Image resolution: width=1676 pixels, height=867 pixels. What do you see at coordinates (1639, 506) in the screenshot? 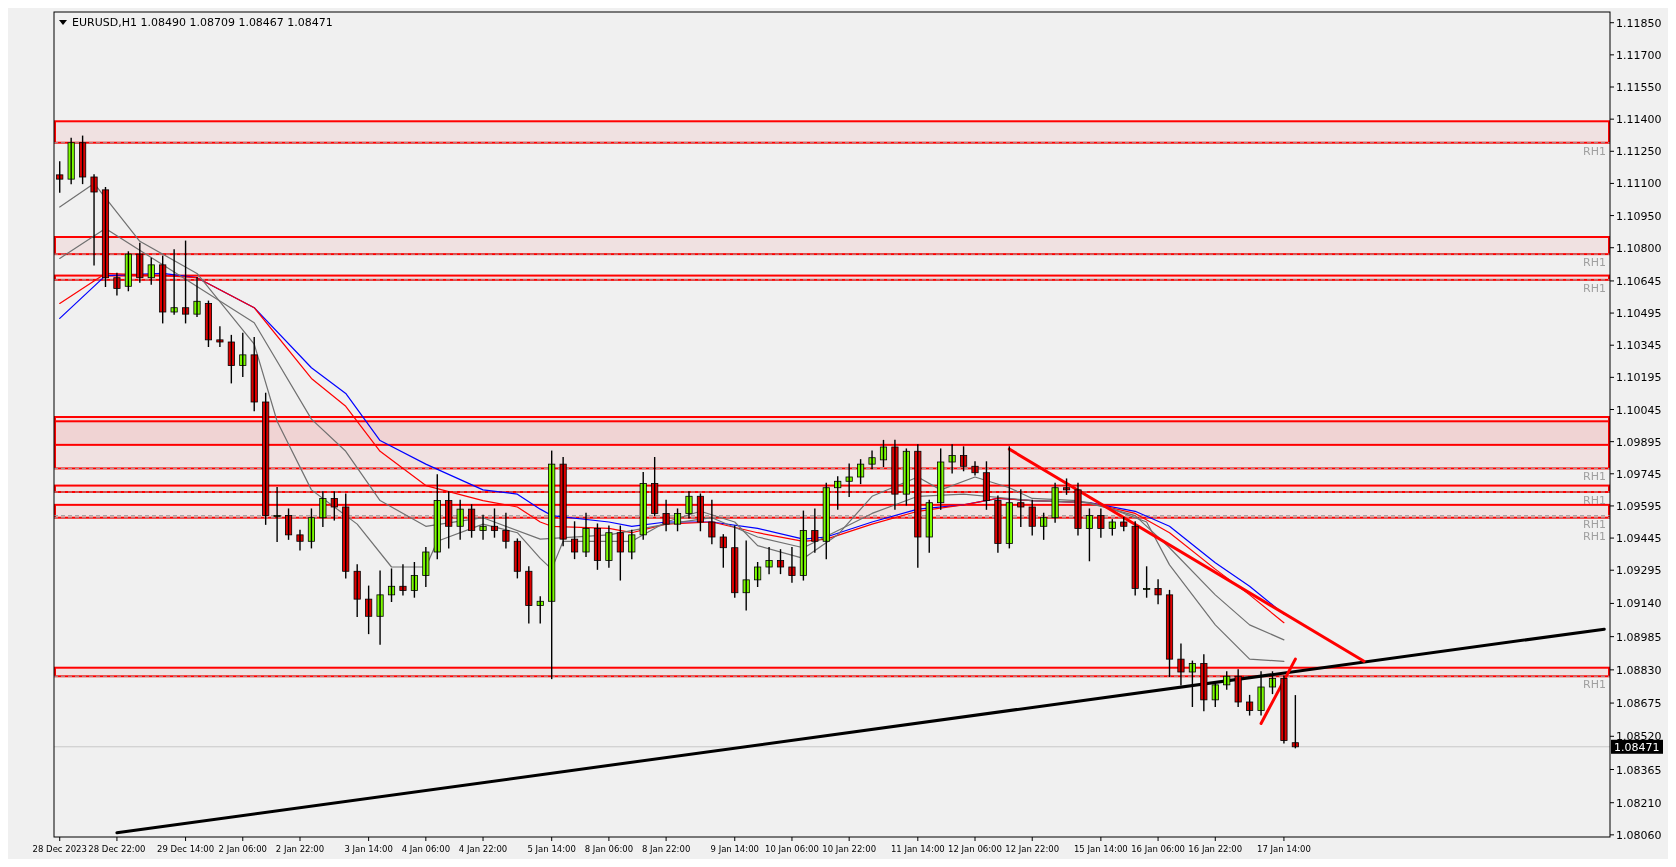
I see `y-tick-label: 1.09595` at bounding box center [1639, 506].